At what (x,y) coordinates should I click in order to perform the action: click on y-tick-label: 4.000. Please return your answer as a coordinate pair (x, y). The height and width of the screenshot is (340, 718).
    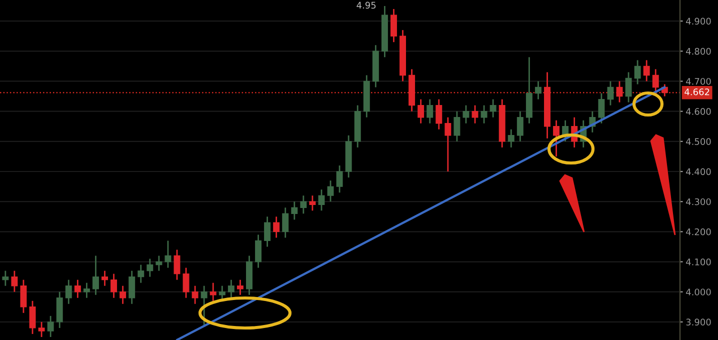
    Looking at the image, I should click on (698, 292).